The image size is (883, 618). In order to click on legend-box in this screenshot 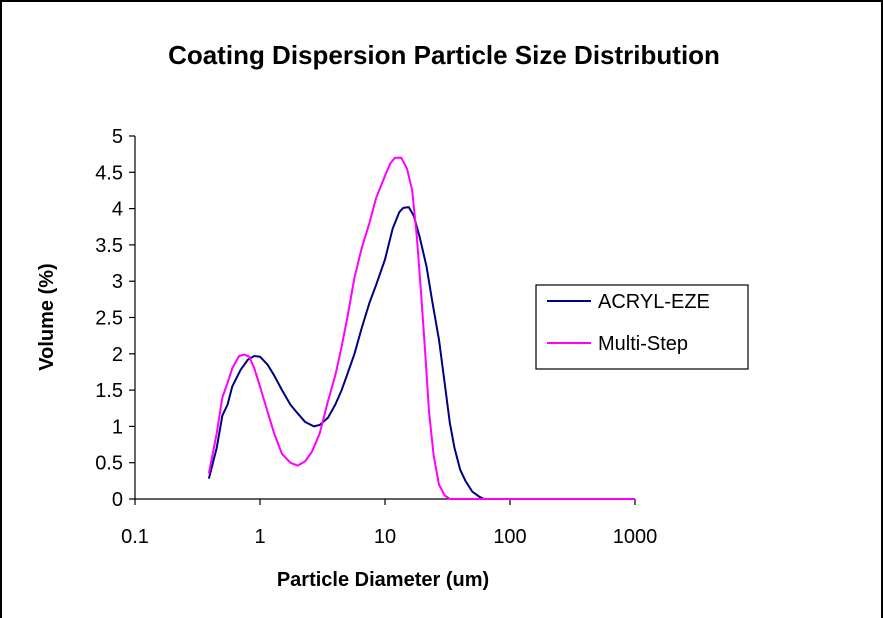, I will do `click(642, 327)`.